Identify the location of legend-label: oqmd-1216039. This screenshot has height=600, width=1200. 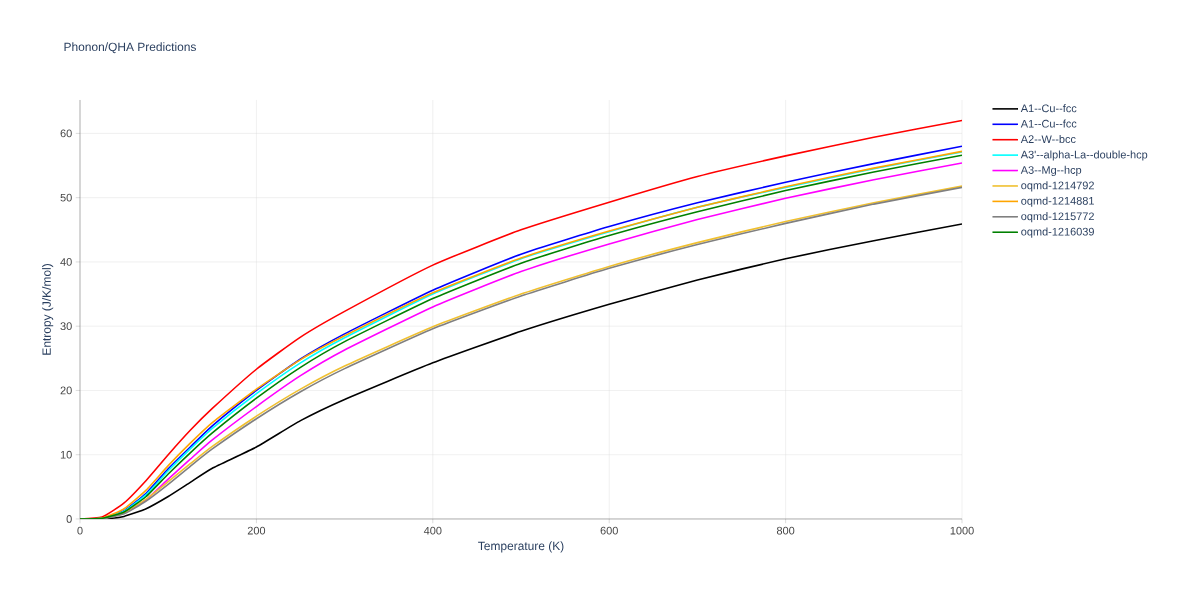
(1057, 232).